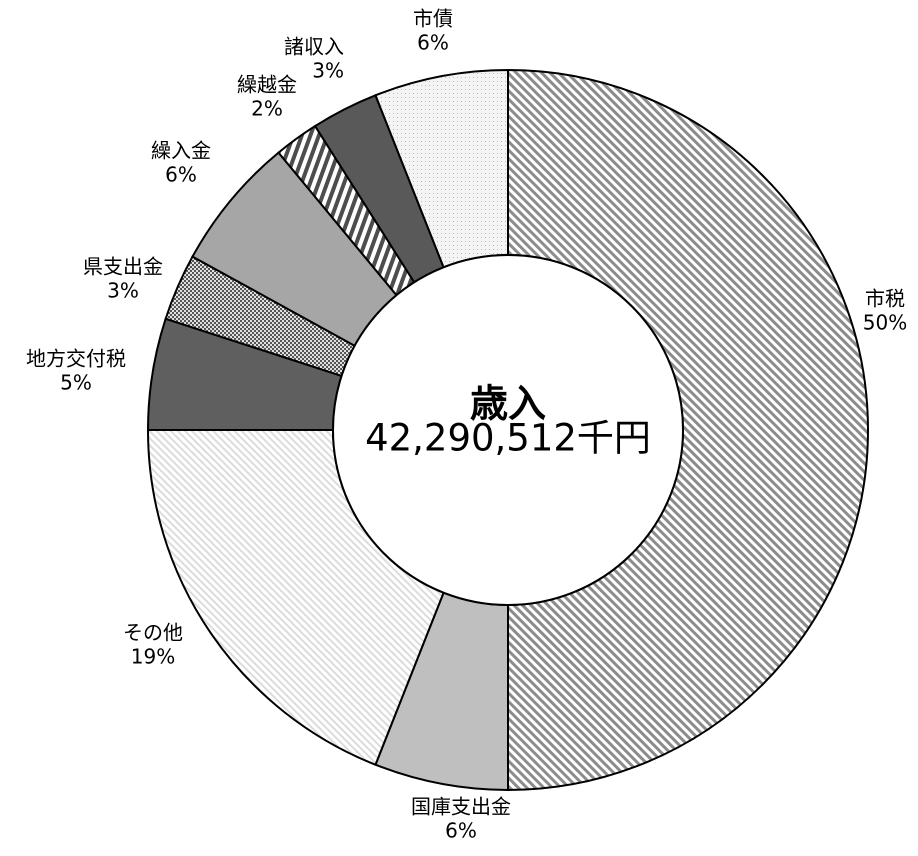 This screenshot has width=918, height=856. What do you see at coordinates (181, 175) in the screenshot?
I see `label-kuriirekin-percent: 6%` at bounding box center [181, 175].